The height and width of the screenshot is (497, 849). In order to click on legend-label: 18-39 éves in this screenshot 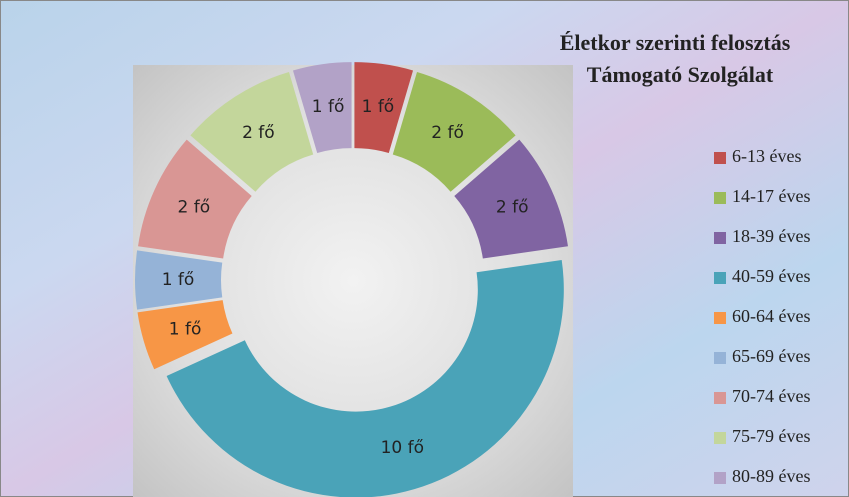, I will do `click(771, 236)`.